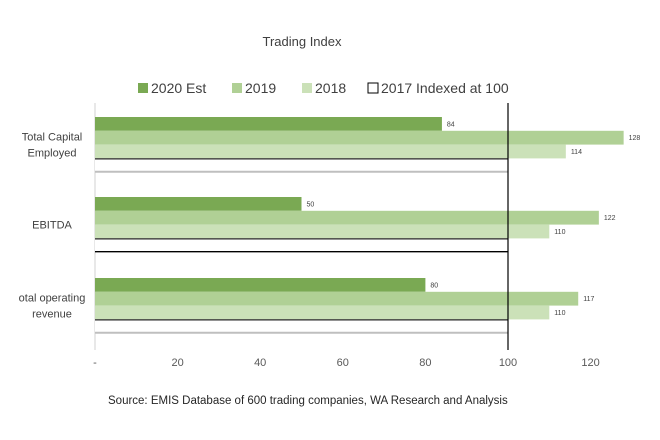 This screenshot has width=660, height=440. I want to click on x-tick-label: 60, so click(343, 363).